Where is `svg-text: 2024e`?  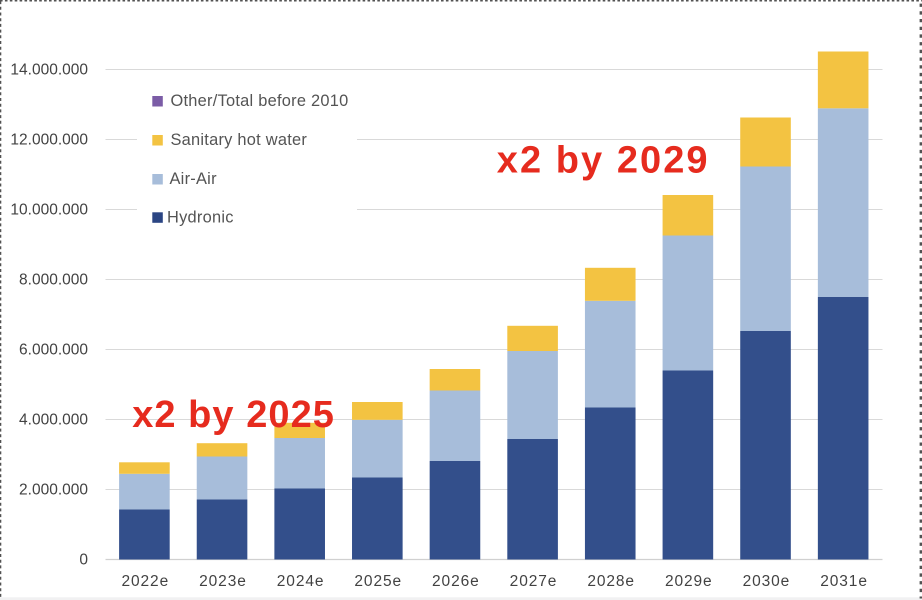 svg-text: 2024e is located at coordinates (301, 581).